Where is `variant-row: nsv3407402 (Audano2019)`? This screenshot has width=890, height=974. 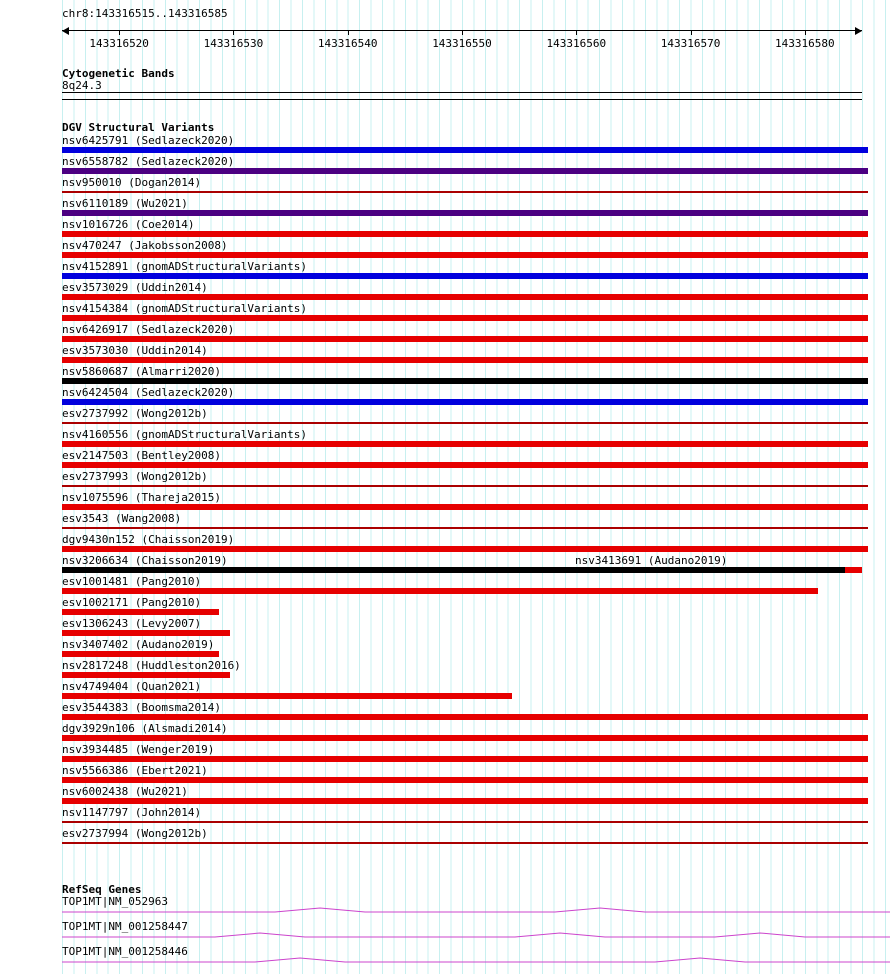 variant-row: nsv3407402 (Audano2019) is located at coordinates (476, 648).